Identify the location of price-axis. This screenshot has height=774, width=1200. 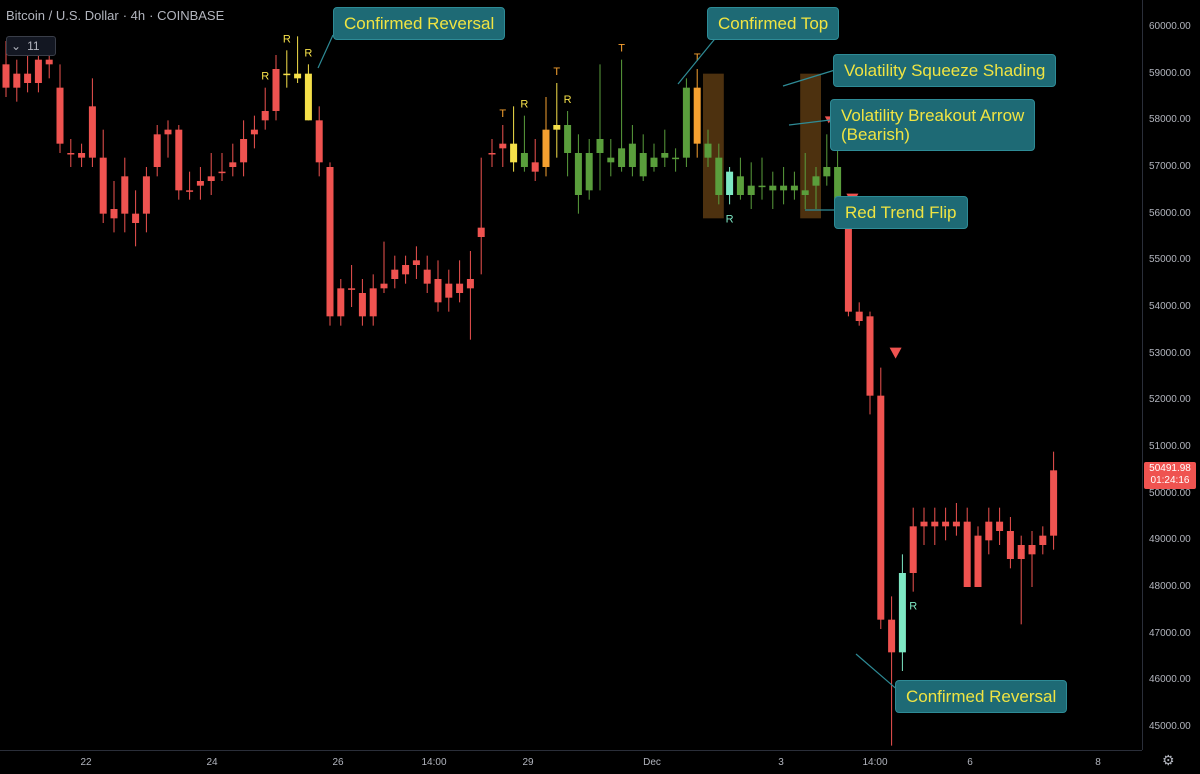
(1171, 375).